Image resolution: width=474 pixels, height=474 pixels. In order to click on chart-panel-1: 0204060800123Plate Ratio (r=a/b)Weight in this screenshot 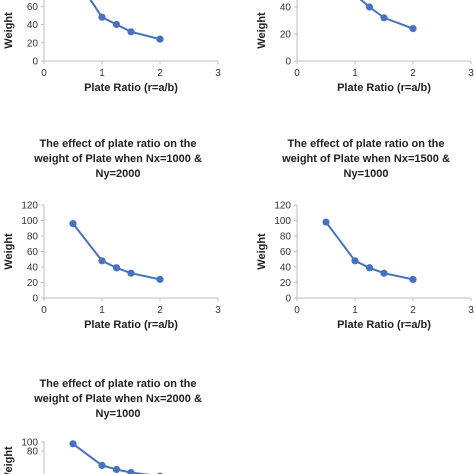, I will do `click(118, 54)`.